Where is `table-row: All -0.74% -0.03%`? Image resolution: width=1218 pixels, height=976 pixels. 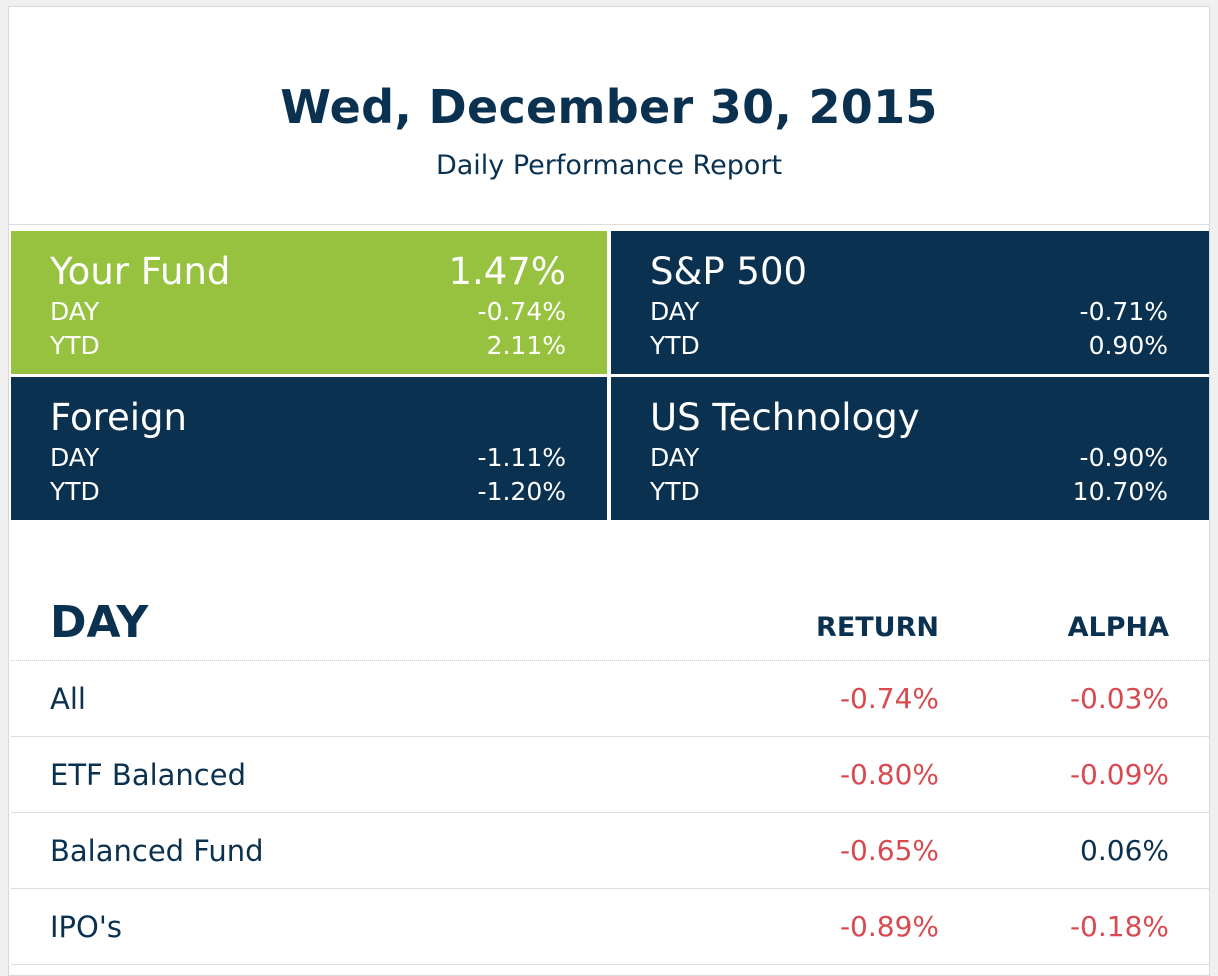 table-row: All -0.74% -0.03% is located at coordinates (610, 699).